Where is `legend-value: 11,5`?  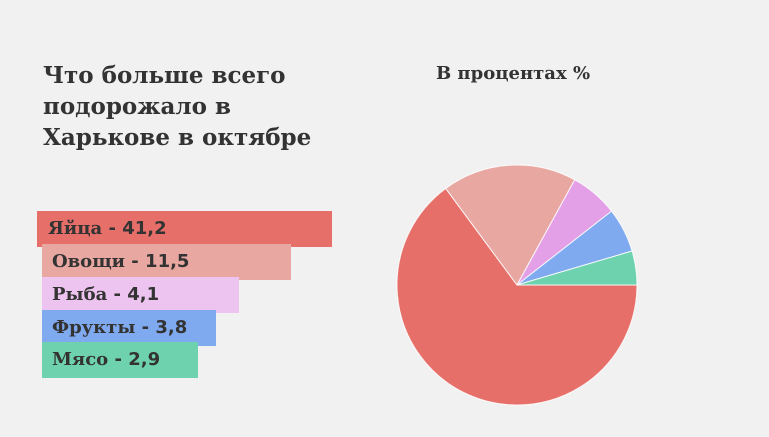 legend-value: 11,5 is located at coordinates (167, 261).